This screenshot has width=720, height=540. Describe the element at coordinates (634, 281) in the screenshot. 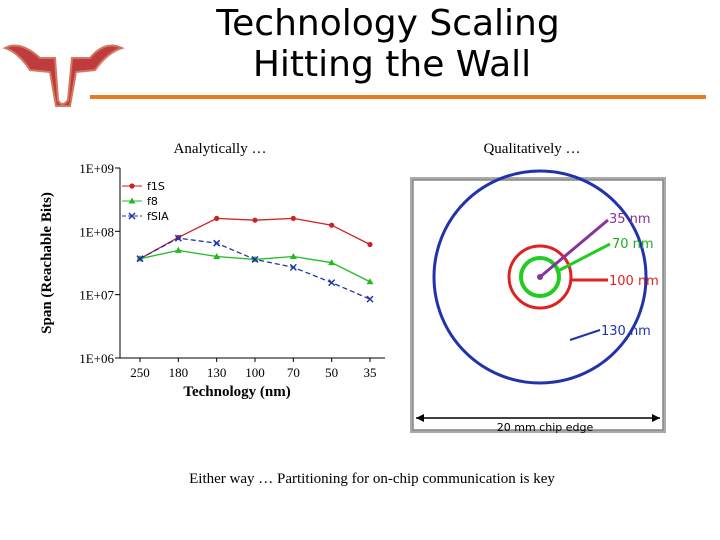

I see `diagram-label: 100 nm` at that location.